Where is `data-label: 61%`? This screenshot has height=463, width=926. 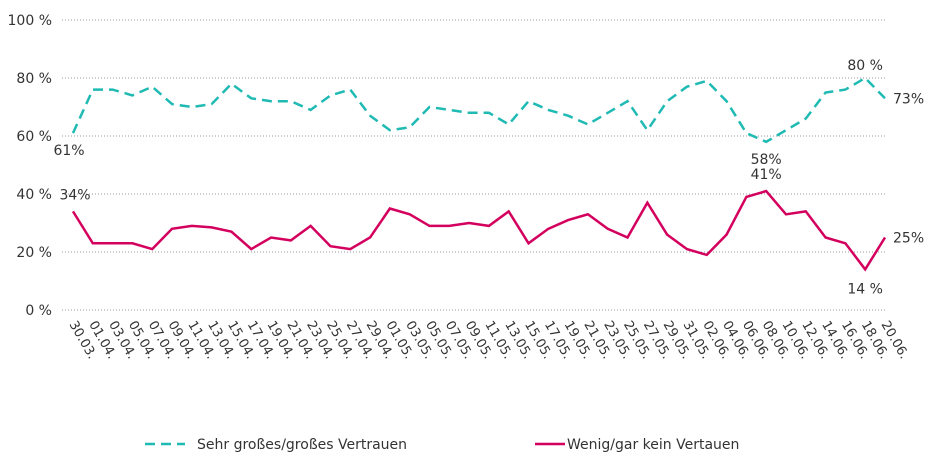 data-label: 61% is located at coordinates (68, 151).